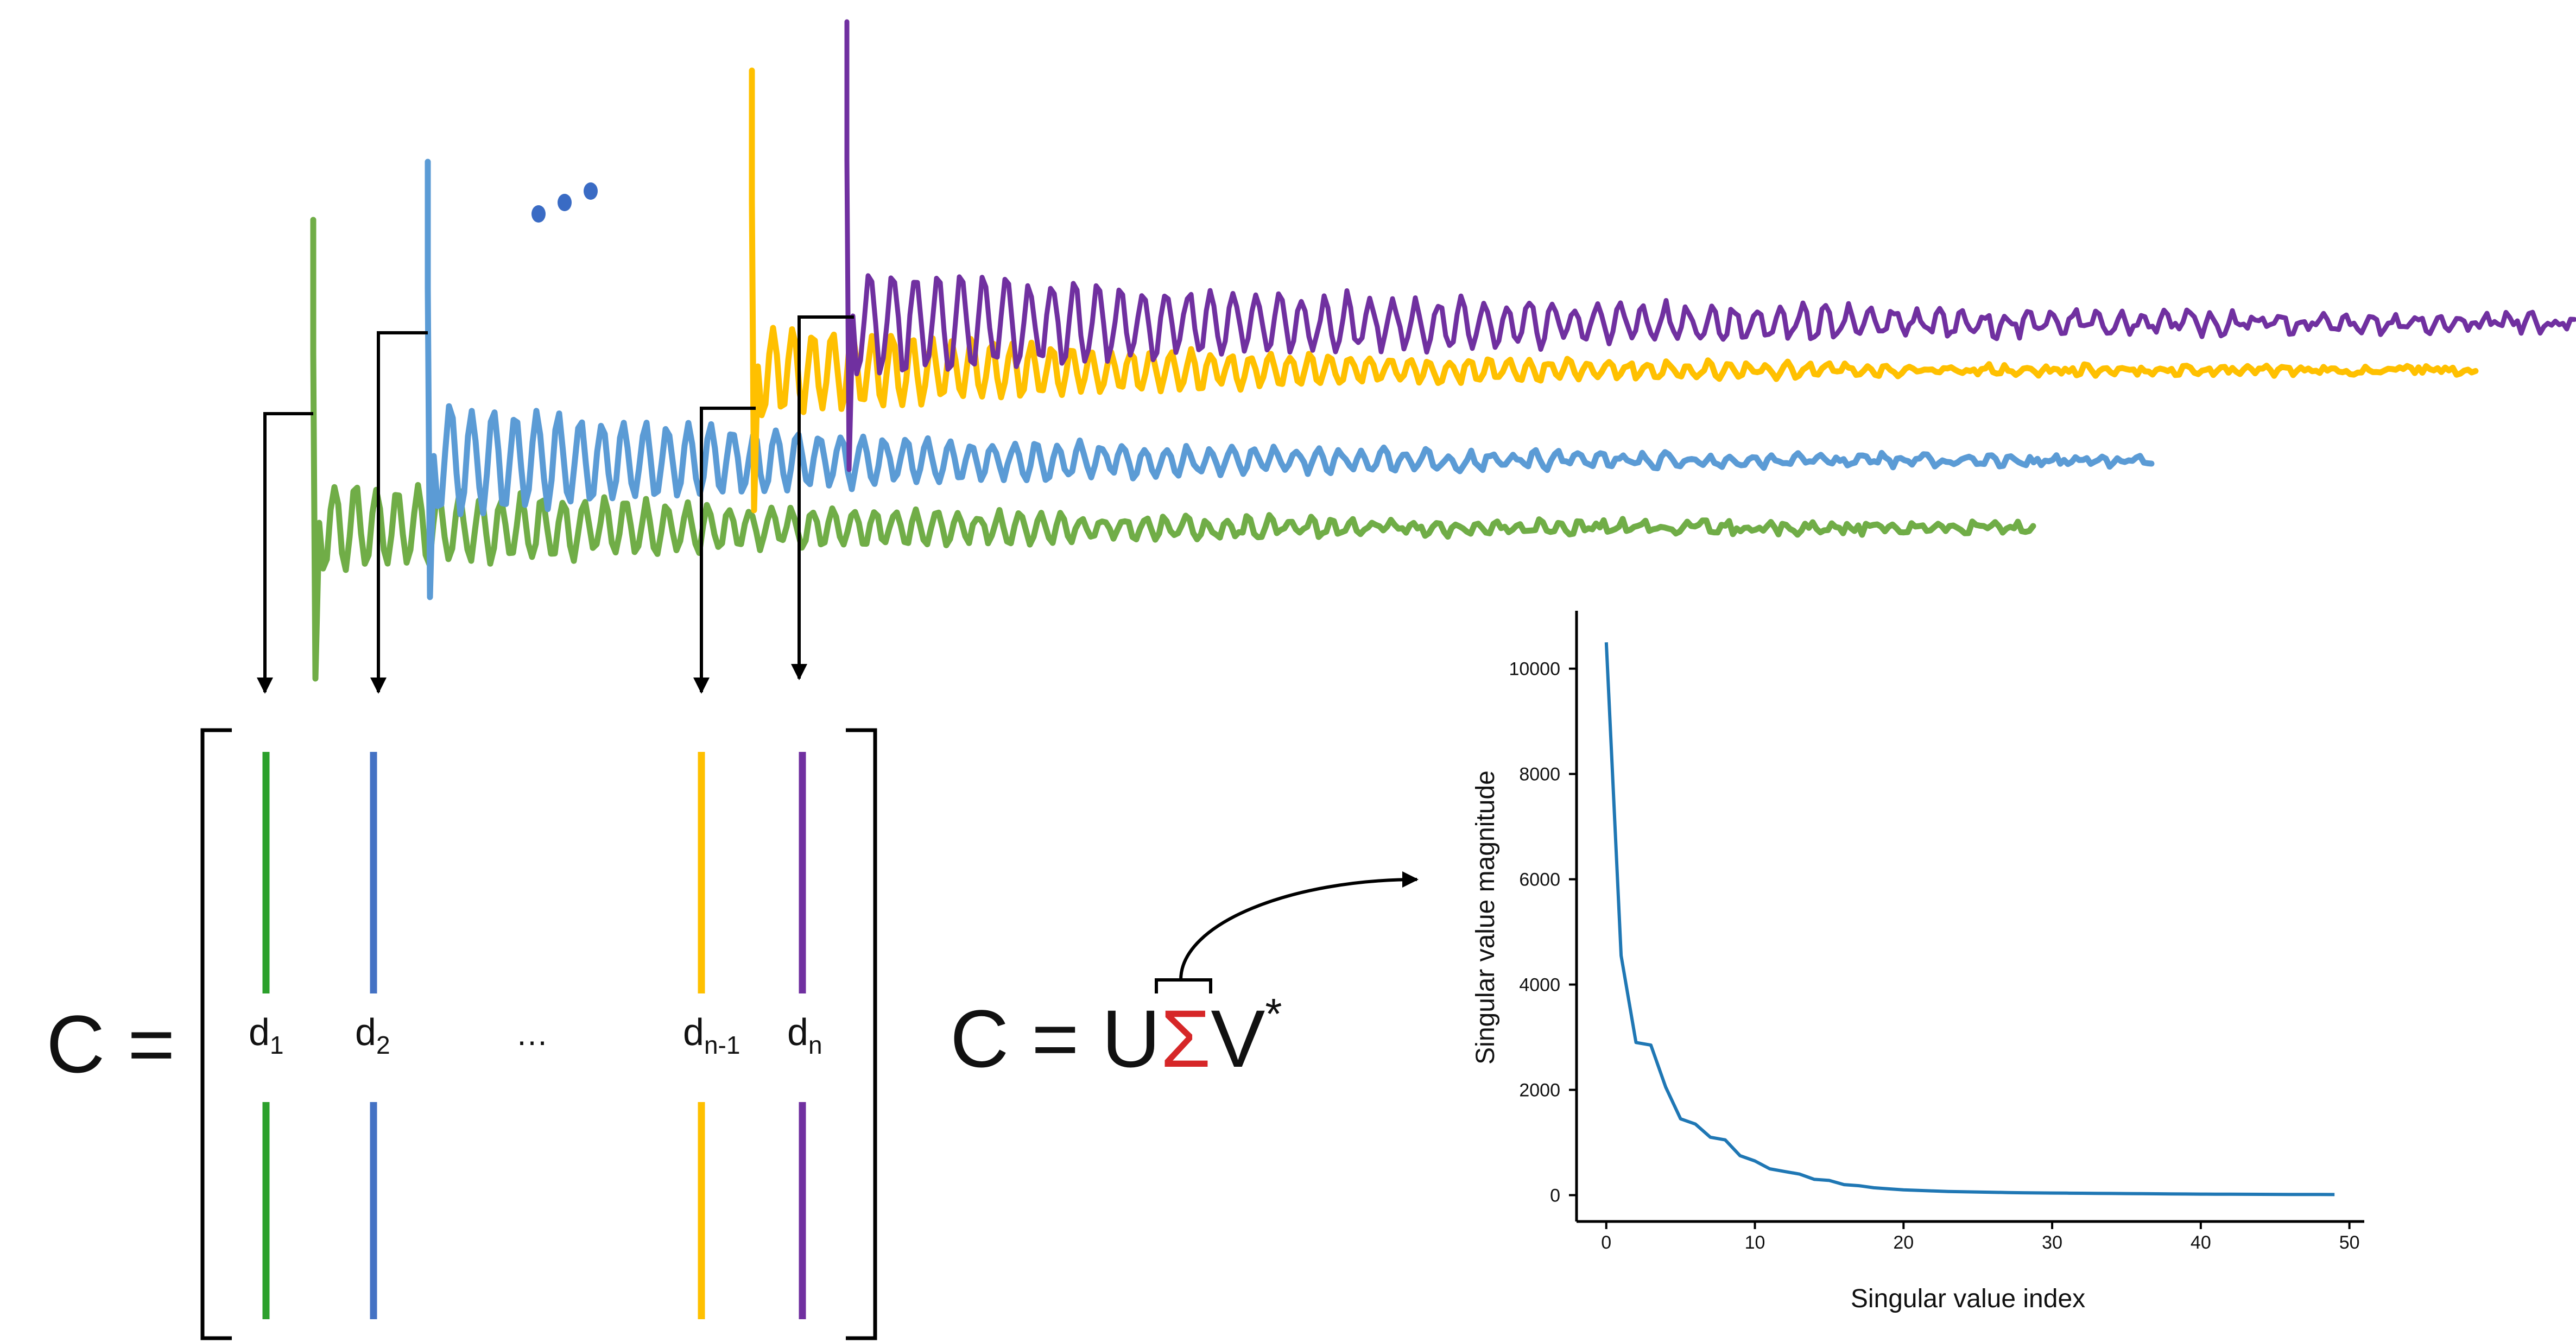 Image resolution: width=2576 pixels, height=1342 pixels. What do you see at coordinates (1606, 1242) in the screenshot?
I see `x-tick-label: 0` at bounding box center [1606, 1242].